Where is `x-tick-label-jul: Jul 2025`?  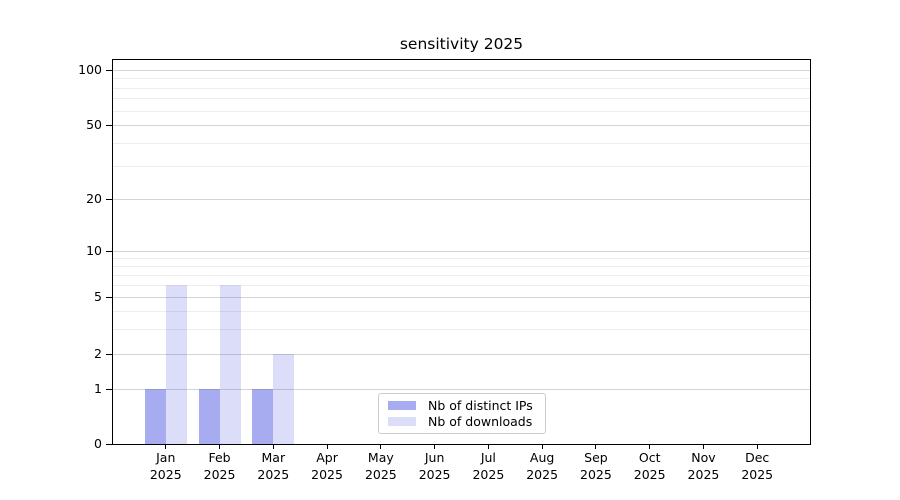
x-tick-label-jul: Jul 2025 is located at coordinates (488, 466).